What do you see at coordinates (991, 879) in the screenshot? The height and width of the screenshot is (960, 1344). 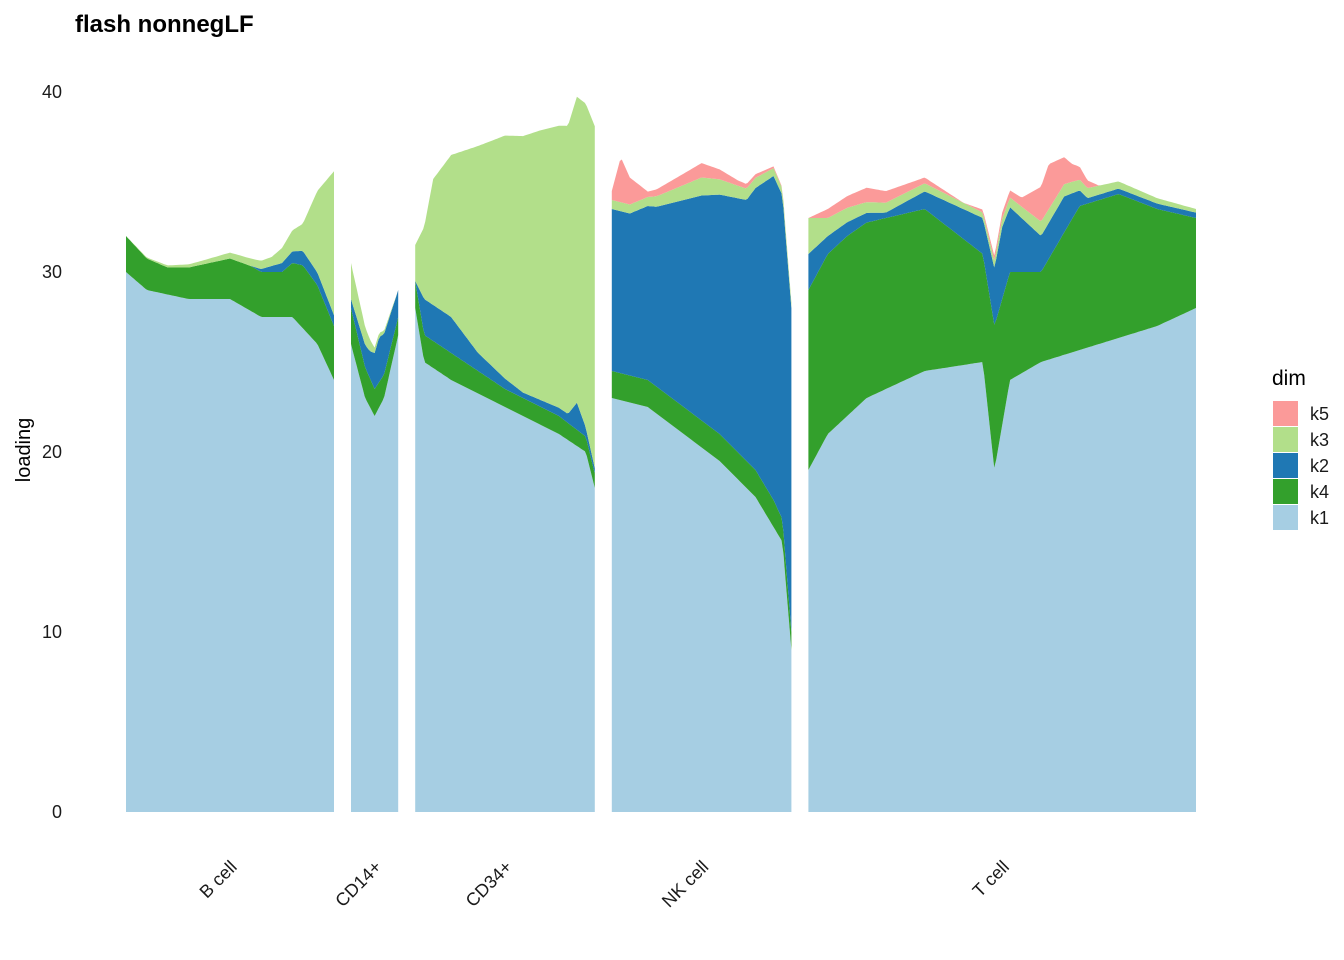 I see `x-tick-label: T cell` at bounding box center [991, 879].